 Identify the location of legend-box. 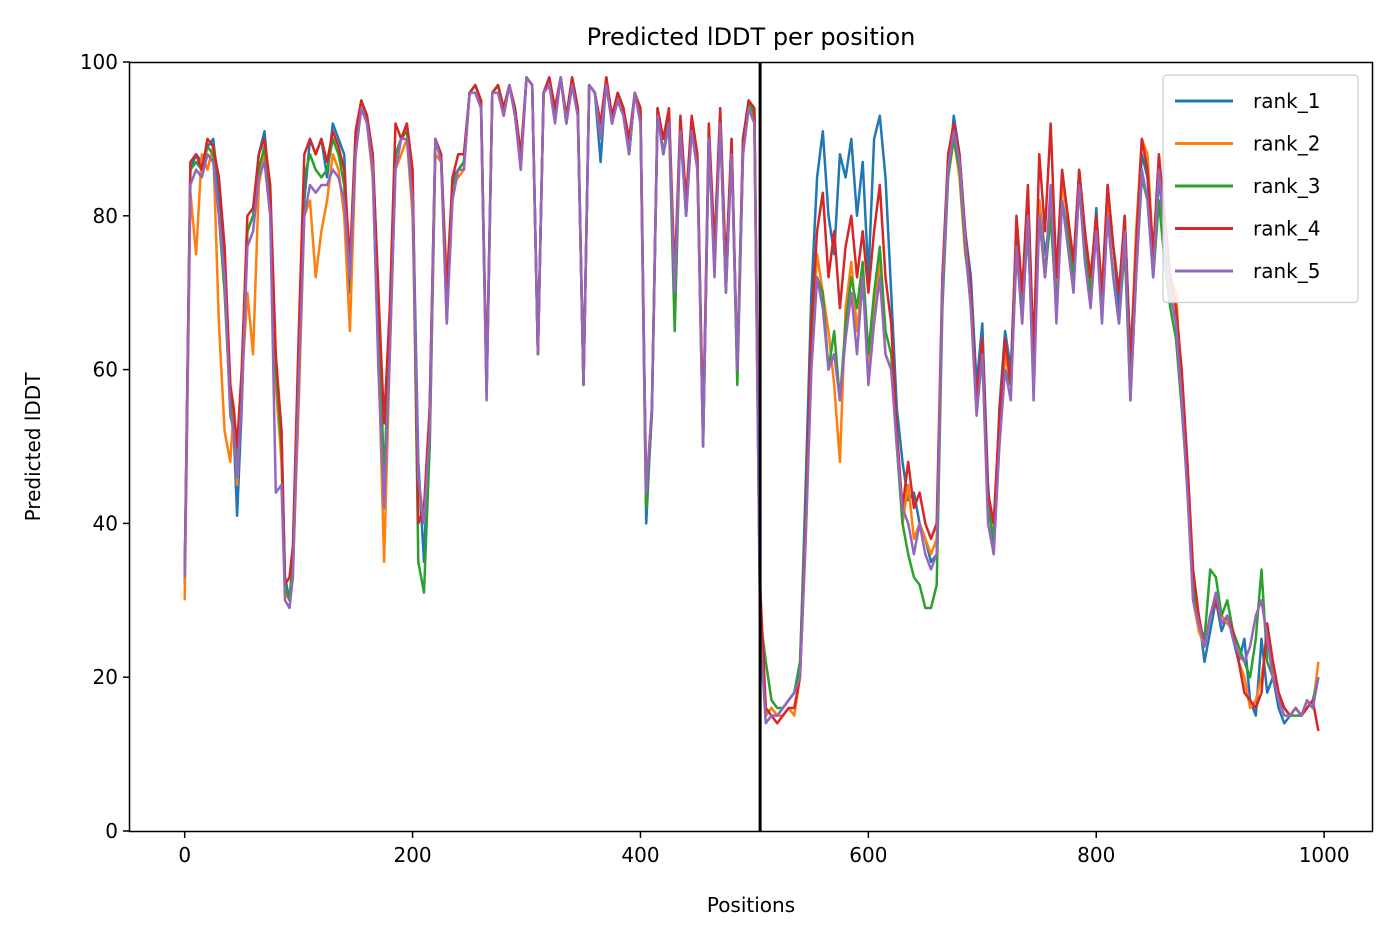
(1260, 189).